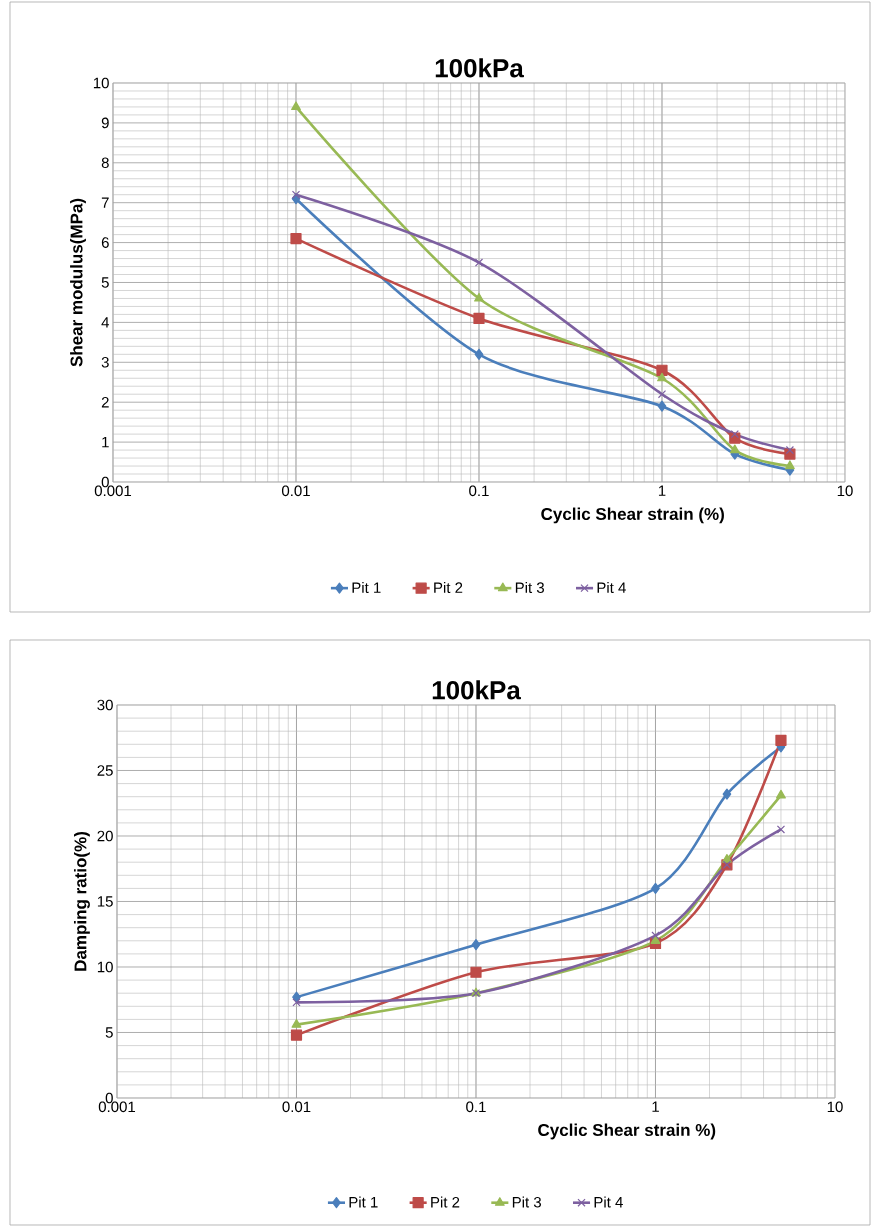 This screenshot has width=874, height=1229. Describe the element at coordinates (105, 242) in the screenshot. I see `y-tick-label: 6` at that location.